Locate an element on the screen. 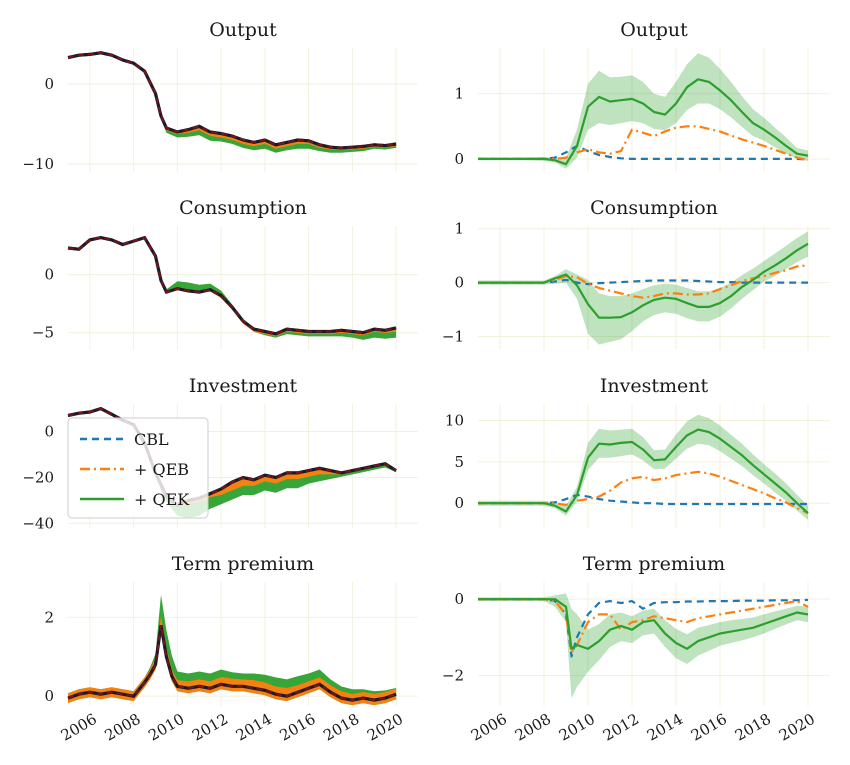 The height and width of the screenshot is (765, 850). y-tick-label: −2 is located at coordinates (453, 675).